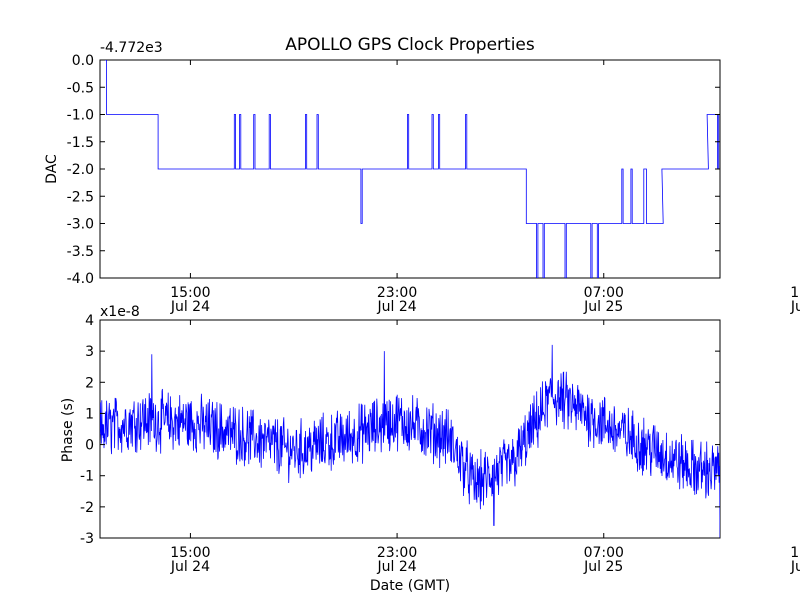 This screenshot has height=600, width=800. Describe the element at coordinates (87, 539) in the screenshot. I see `y-tick-label: -3` at that location.